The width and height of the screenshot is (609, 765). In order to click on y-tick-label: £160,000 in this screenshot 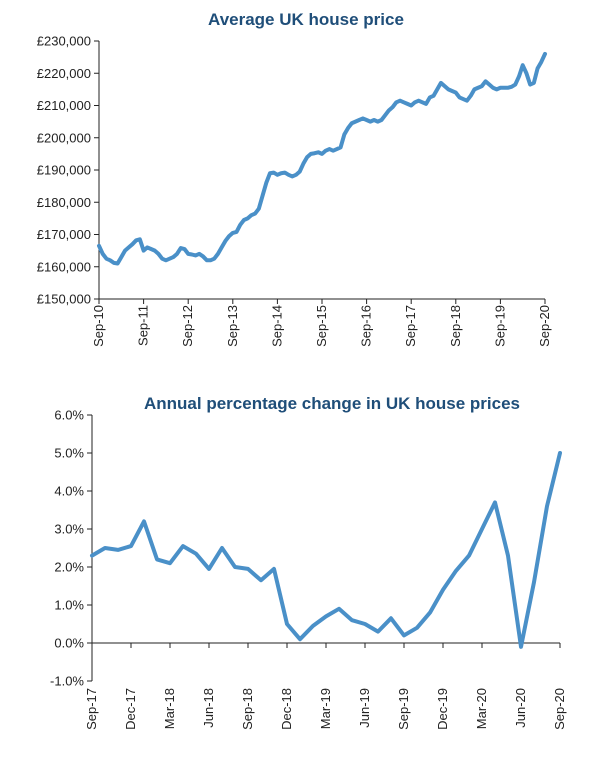, I will do `click(64, 266)`.